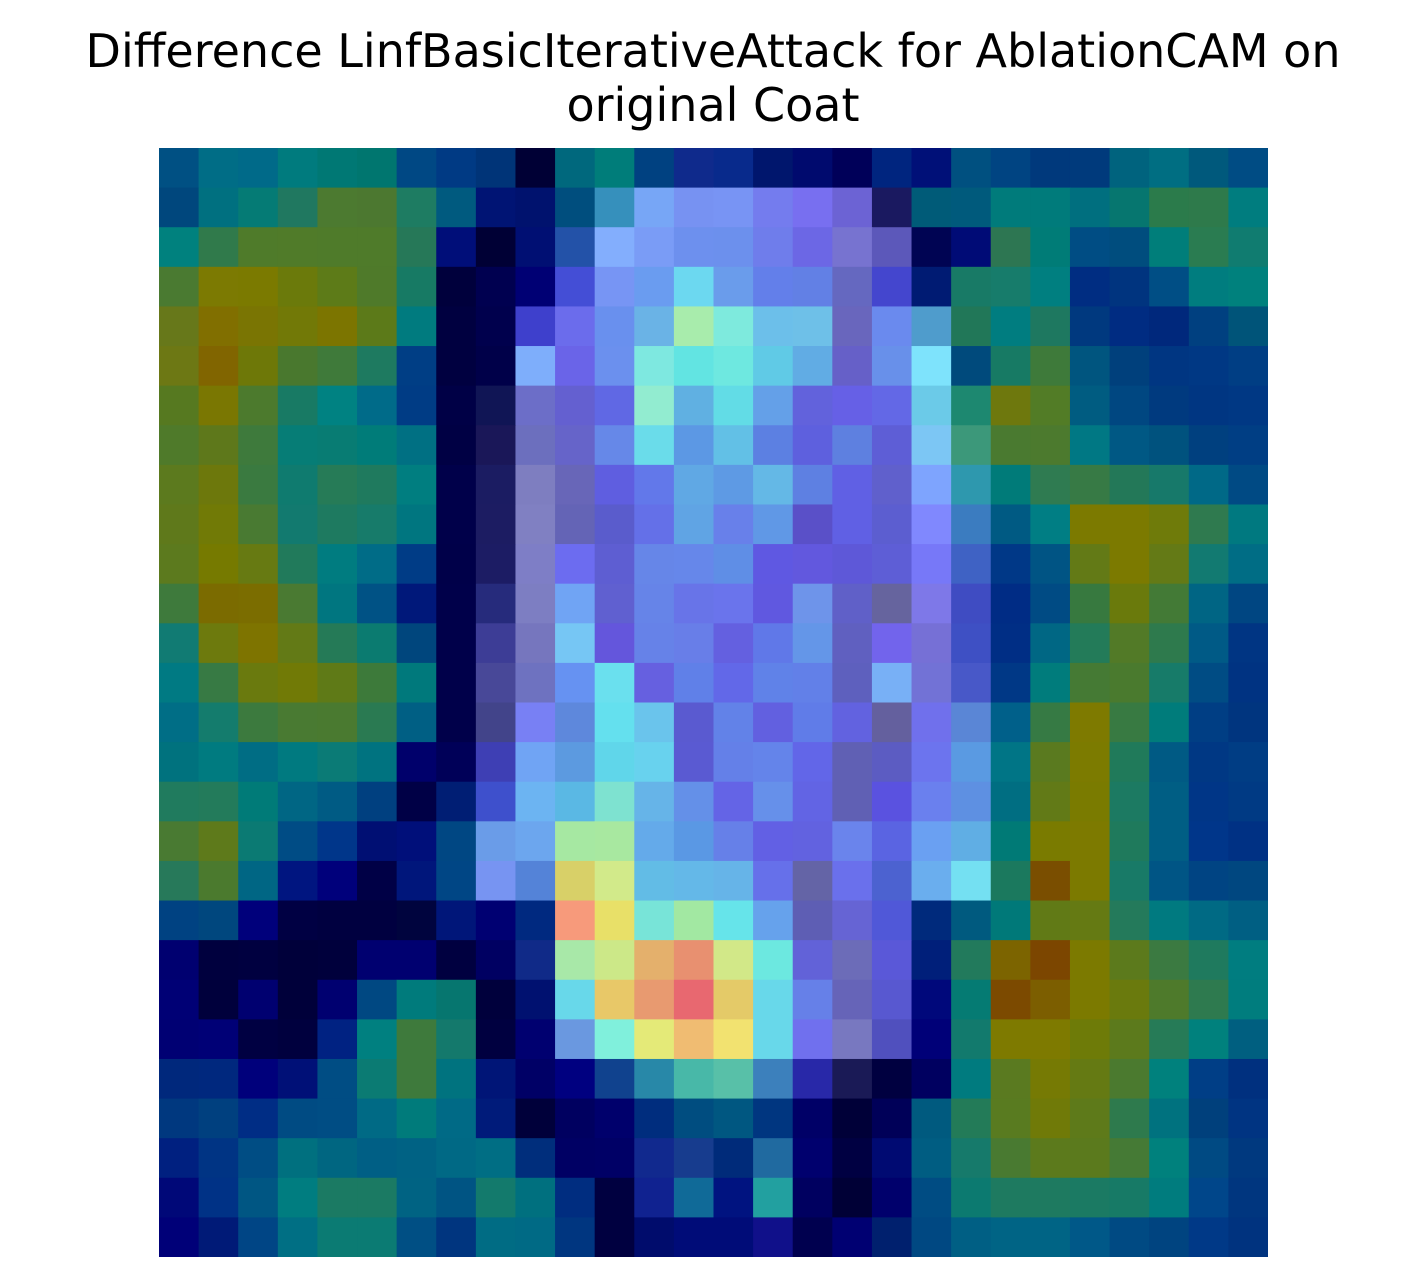  I want to click on heatmap-cell-r3-c21, so click(1010, 287).